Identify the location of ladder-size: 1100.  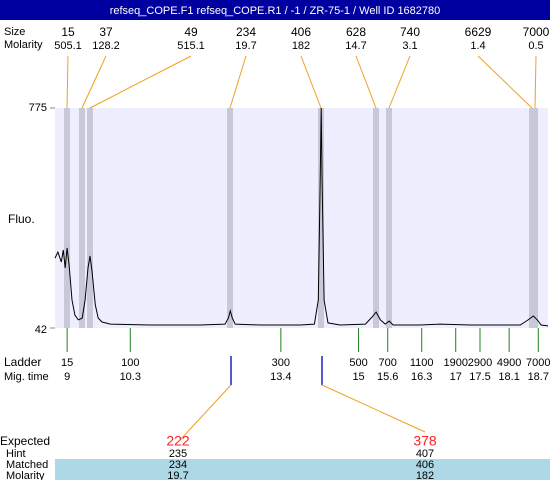
(422, 363).